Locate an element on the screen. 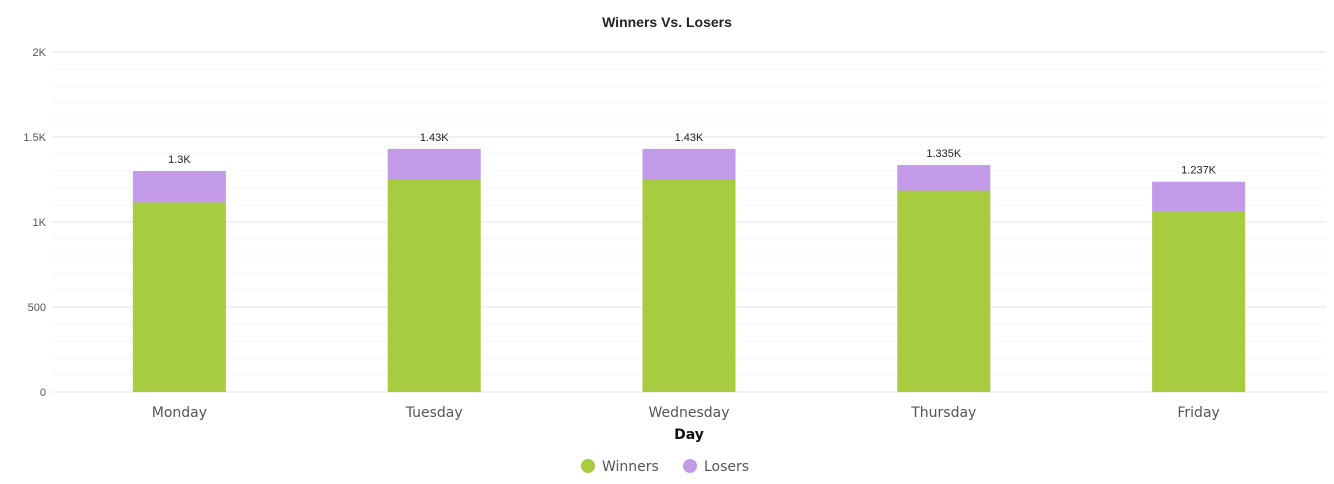  legend: Winners Losers is located at coordinates (665, 467).